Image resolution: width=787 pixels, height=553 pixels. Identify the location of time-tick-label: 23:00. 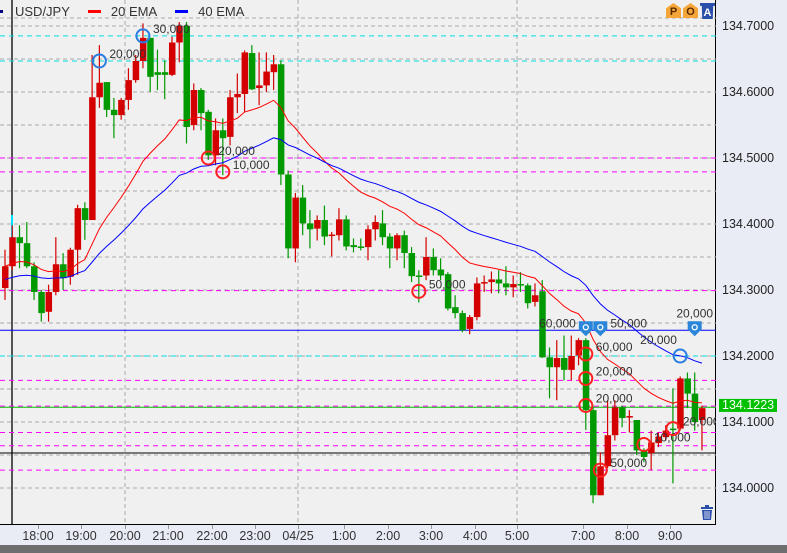
(255, 536).